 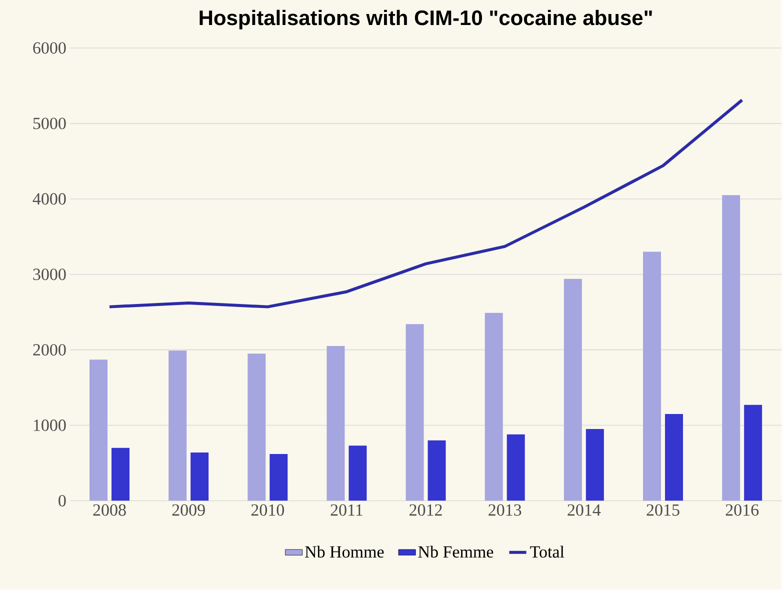 What do you see at coordinates (62, 501) in the screenshot?
I see `y-tick-label: 0` at bounding box center [62, 501].